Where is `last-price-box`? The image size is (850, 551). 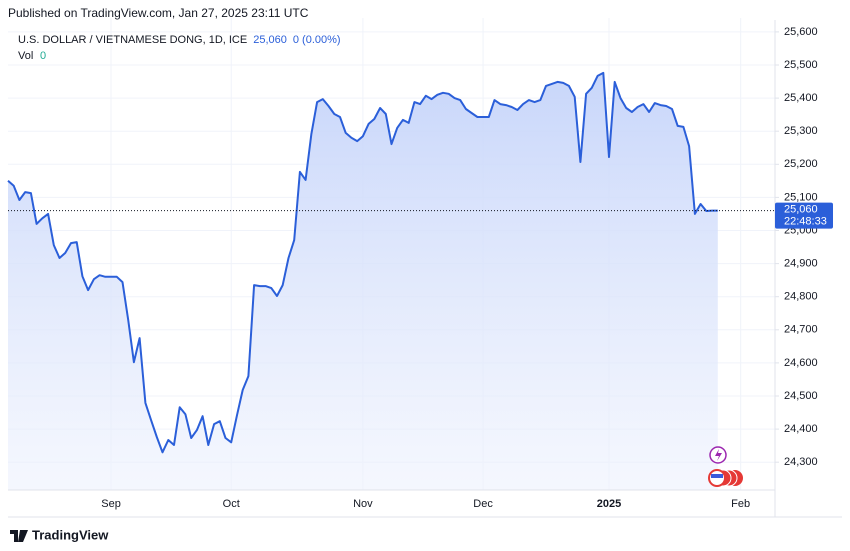
last-price-box is located at coordinates (804, 215).